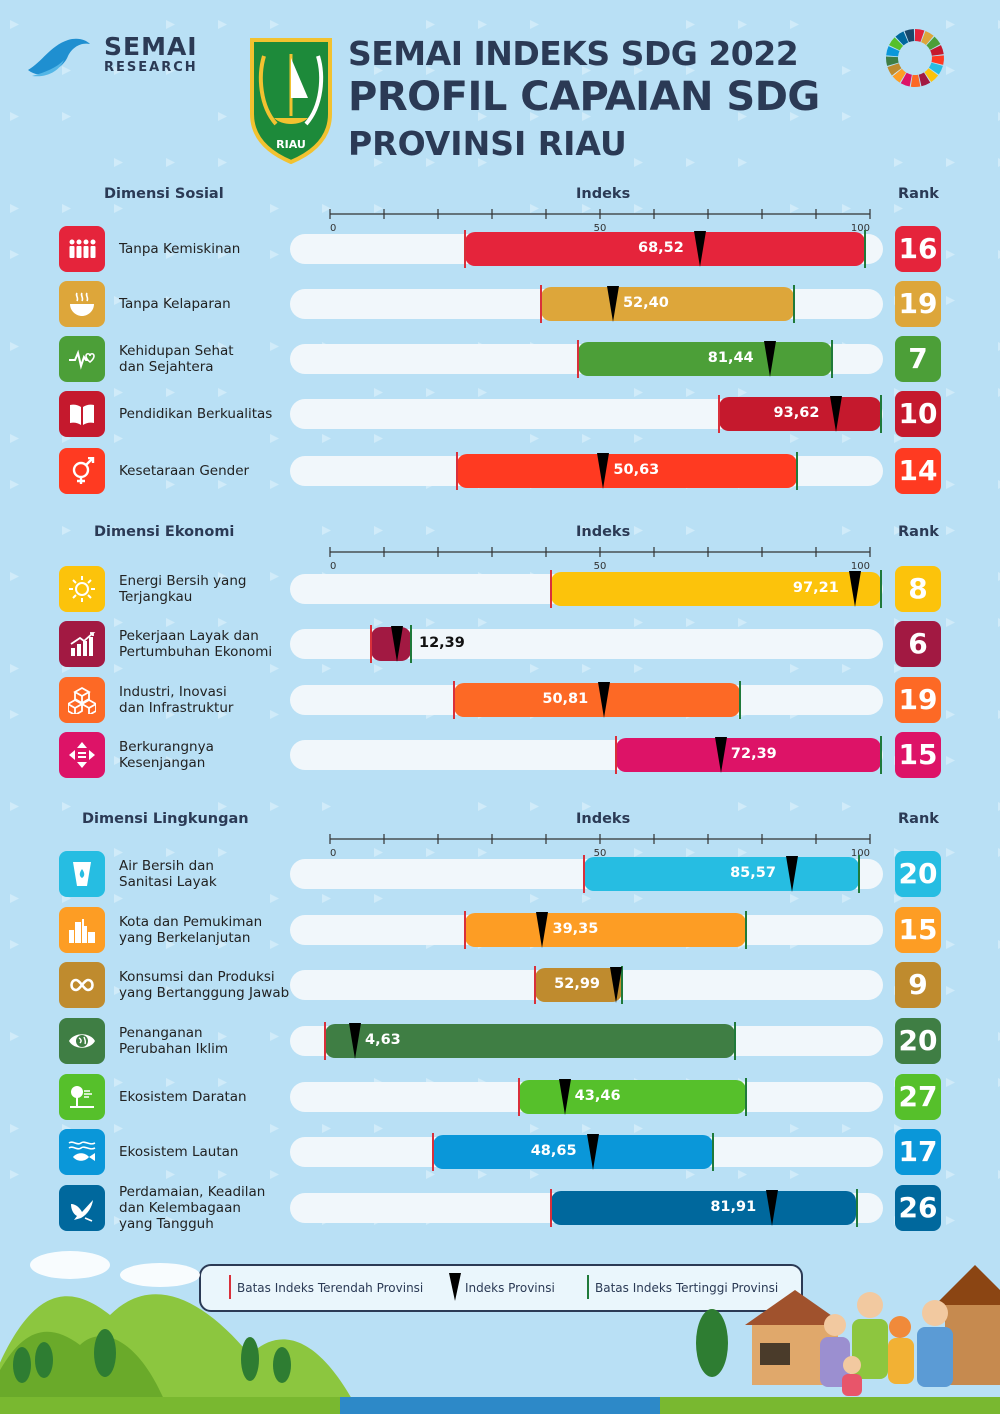  I want to click on goal-label: Energi Bersih yang Terjangkau, so click(183, 589).